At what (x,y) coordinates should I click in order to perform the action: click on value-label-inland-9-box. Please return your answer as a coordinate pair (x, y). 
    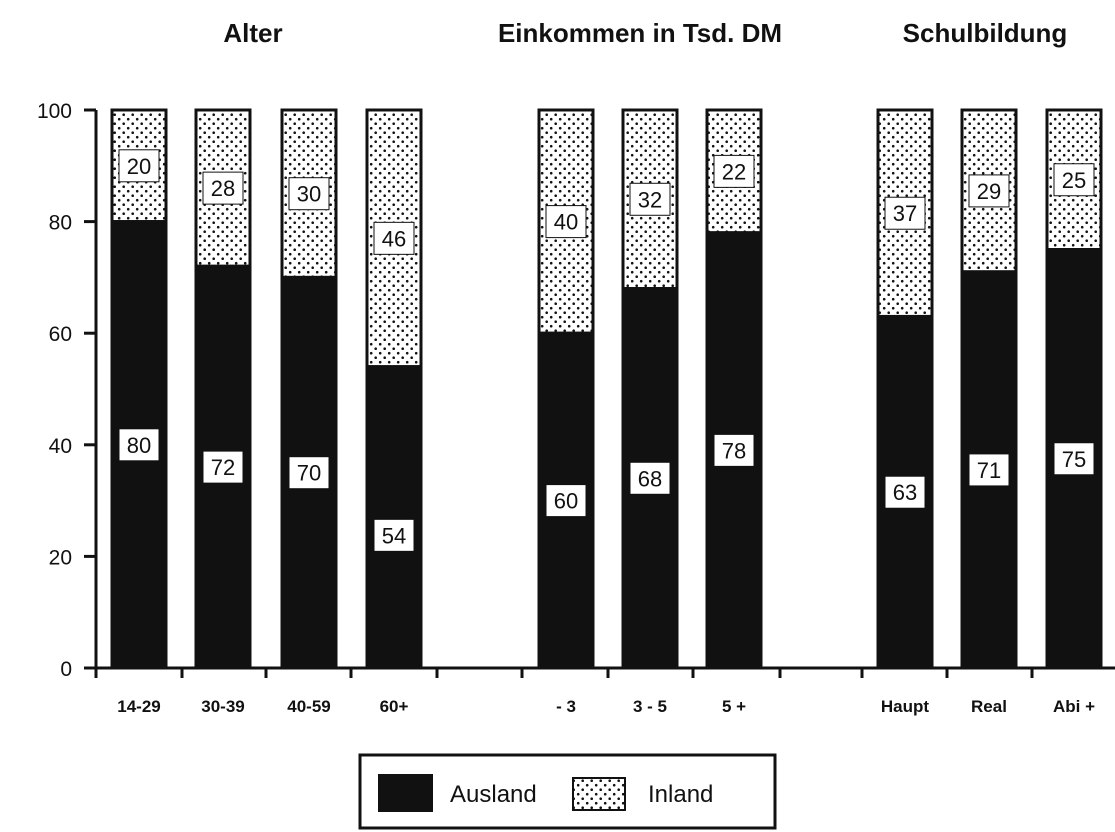
    Looking at the image, I should click on (1074, 180).